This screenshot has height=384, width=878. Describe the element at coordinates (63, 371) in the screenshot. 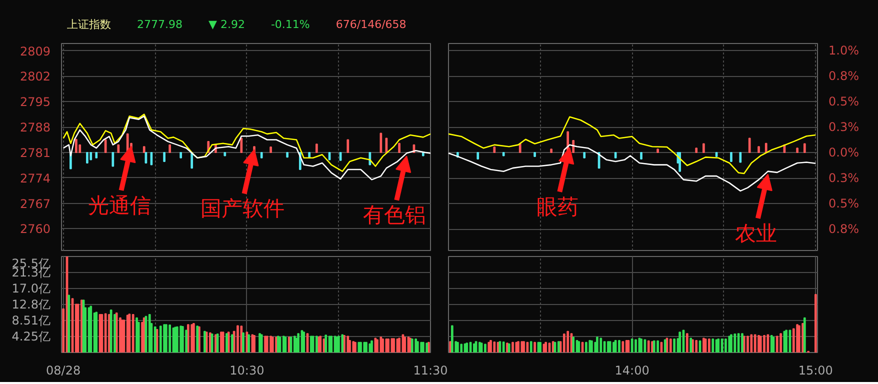

I see `x-tick-label: 08/28` at that location.